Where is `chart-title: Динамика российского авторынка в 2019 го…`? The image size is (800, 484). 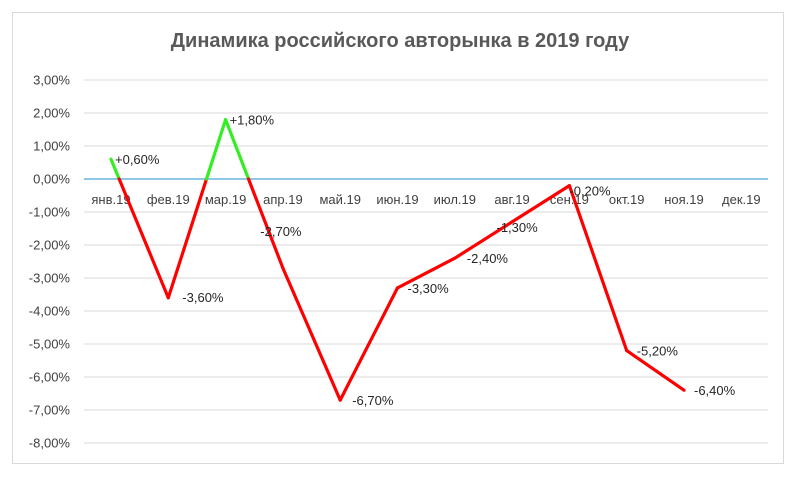 chart-title: Динамика российского авторынка в 2019 го… is located at coordinates (400, 41).